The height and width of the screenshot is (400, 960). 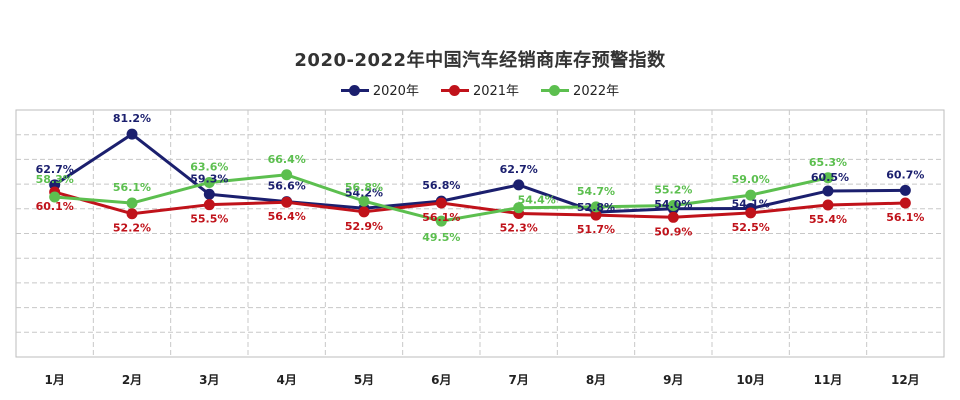 I want to click on data-label-2020年: 59.3%, so click(x=209, y=178).